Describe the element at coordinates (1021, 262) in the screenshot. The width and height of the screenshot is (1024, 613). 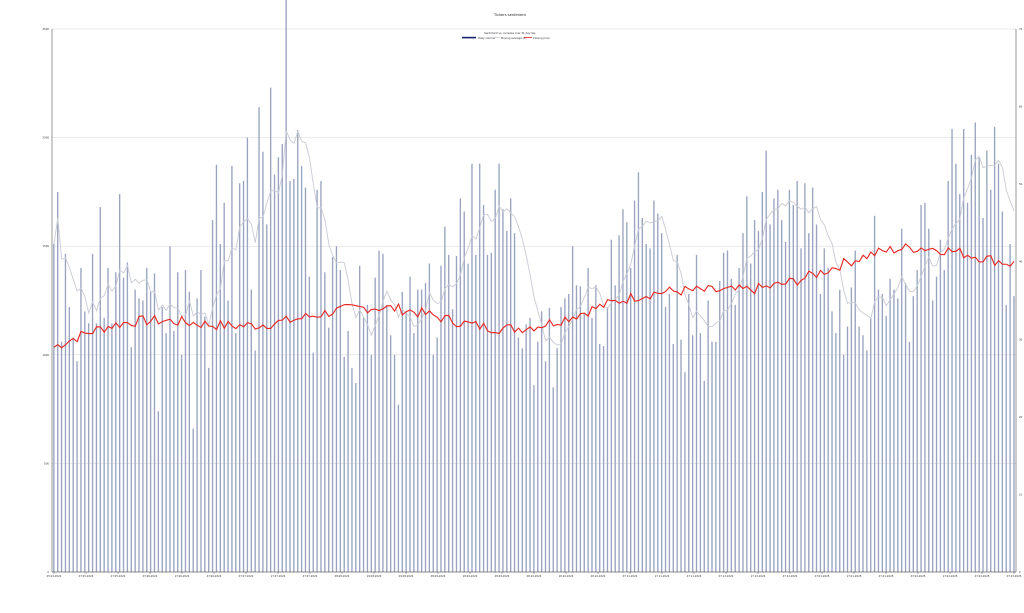
I see `y-right-tick-label: 40` at that location.